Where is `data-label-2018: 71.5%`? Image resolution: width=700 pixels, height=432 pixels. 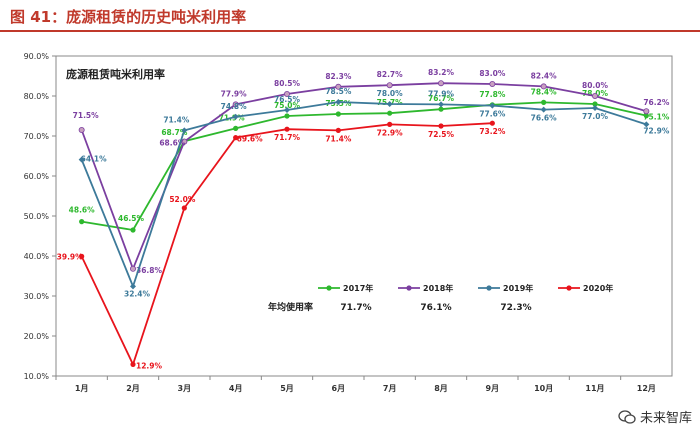
data-label-2018: 71.5% is located at coordinates (86, 115).